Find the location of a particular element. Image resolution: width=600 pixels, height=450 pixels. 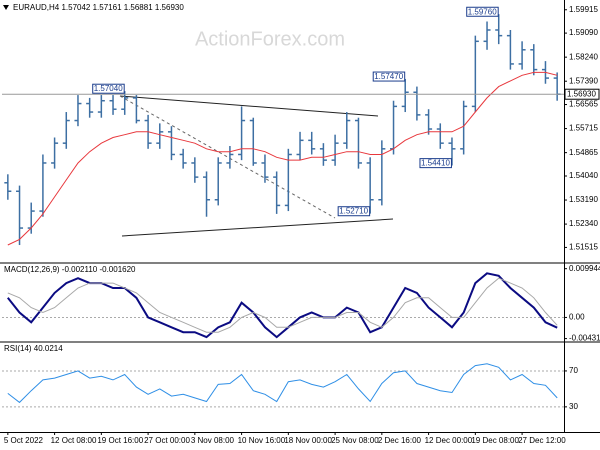

annotation-label: 1.54410 is located at coordinates (435, 163).